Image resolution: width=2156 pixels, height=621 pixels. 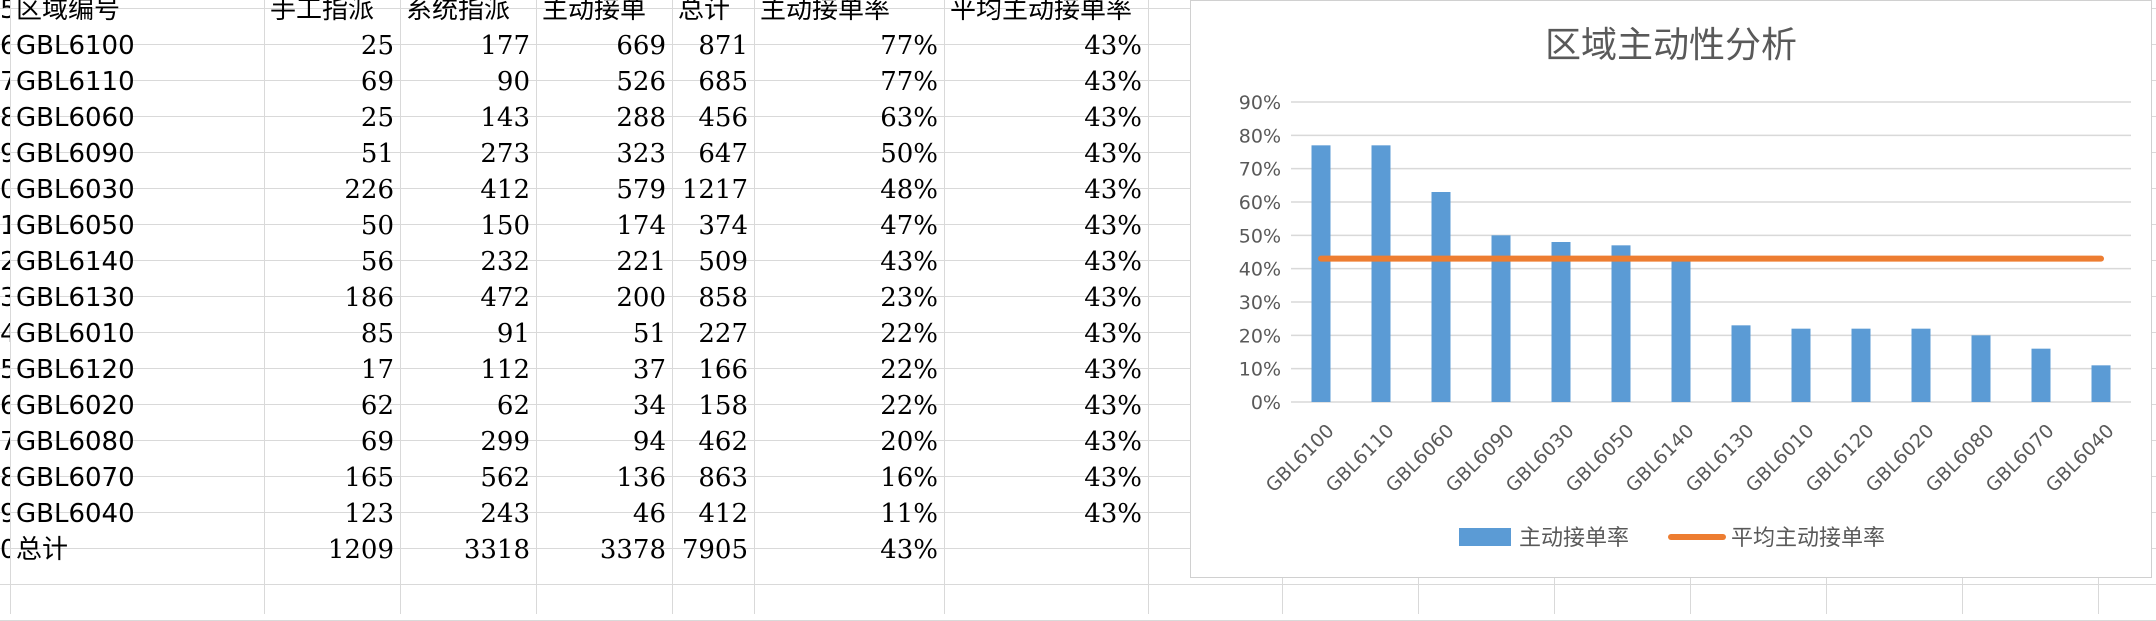 What do you see at coordinates (75, 514) in the screenshot?
I see `table-cell: GBL6040` at bounding box center [75, 514].